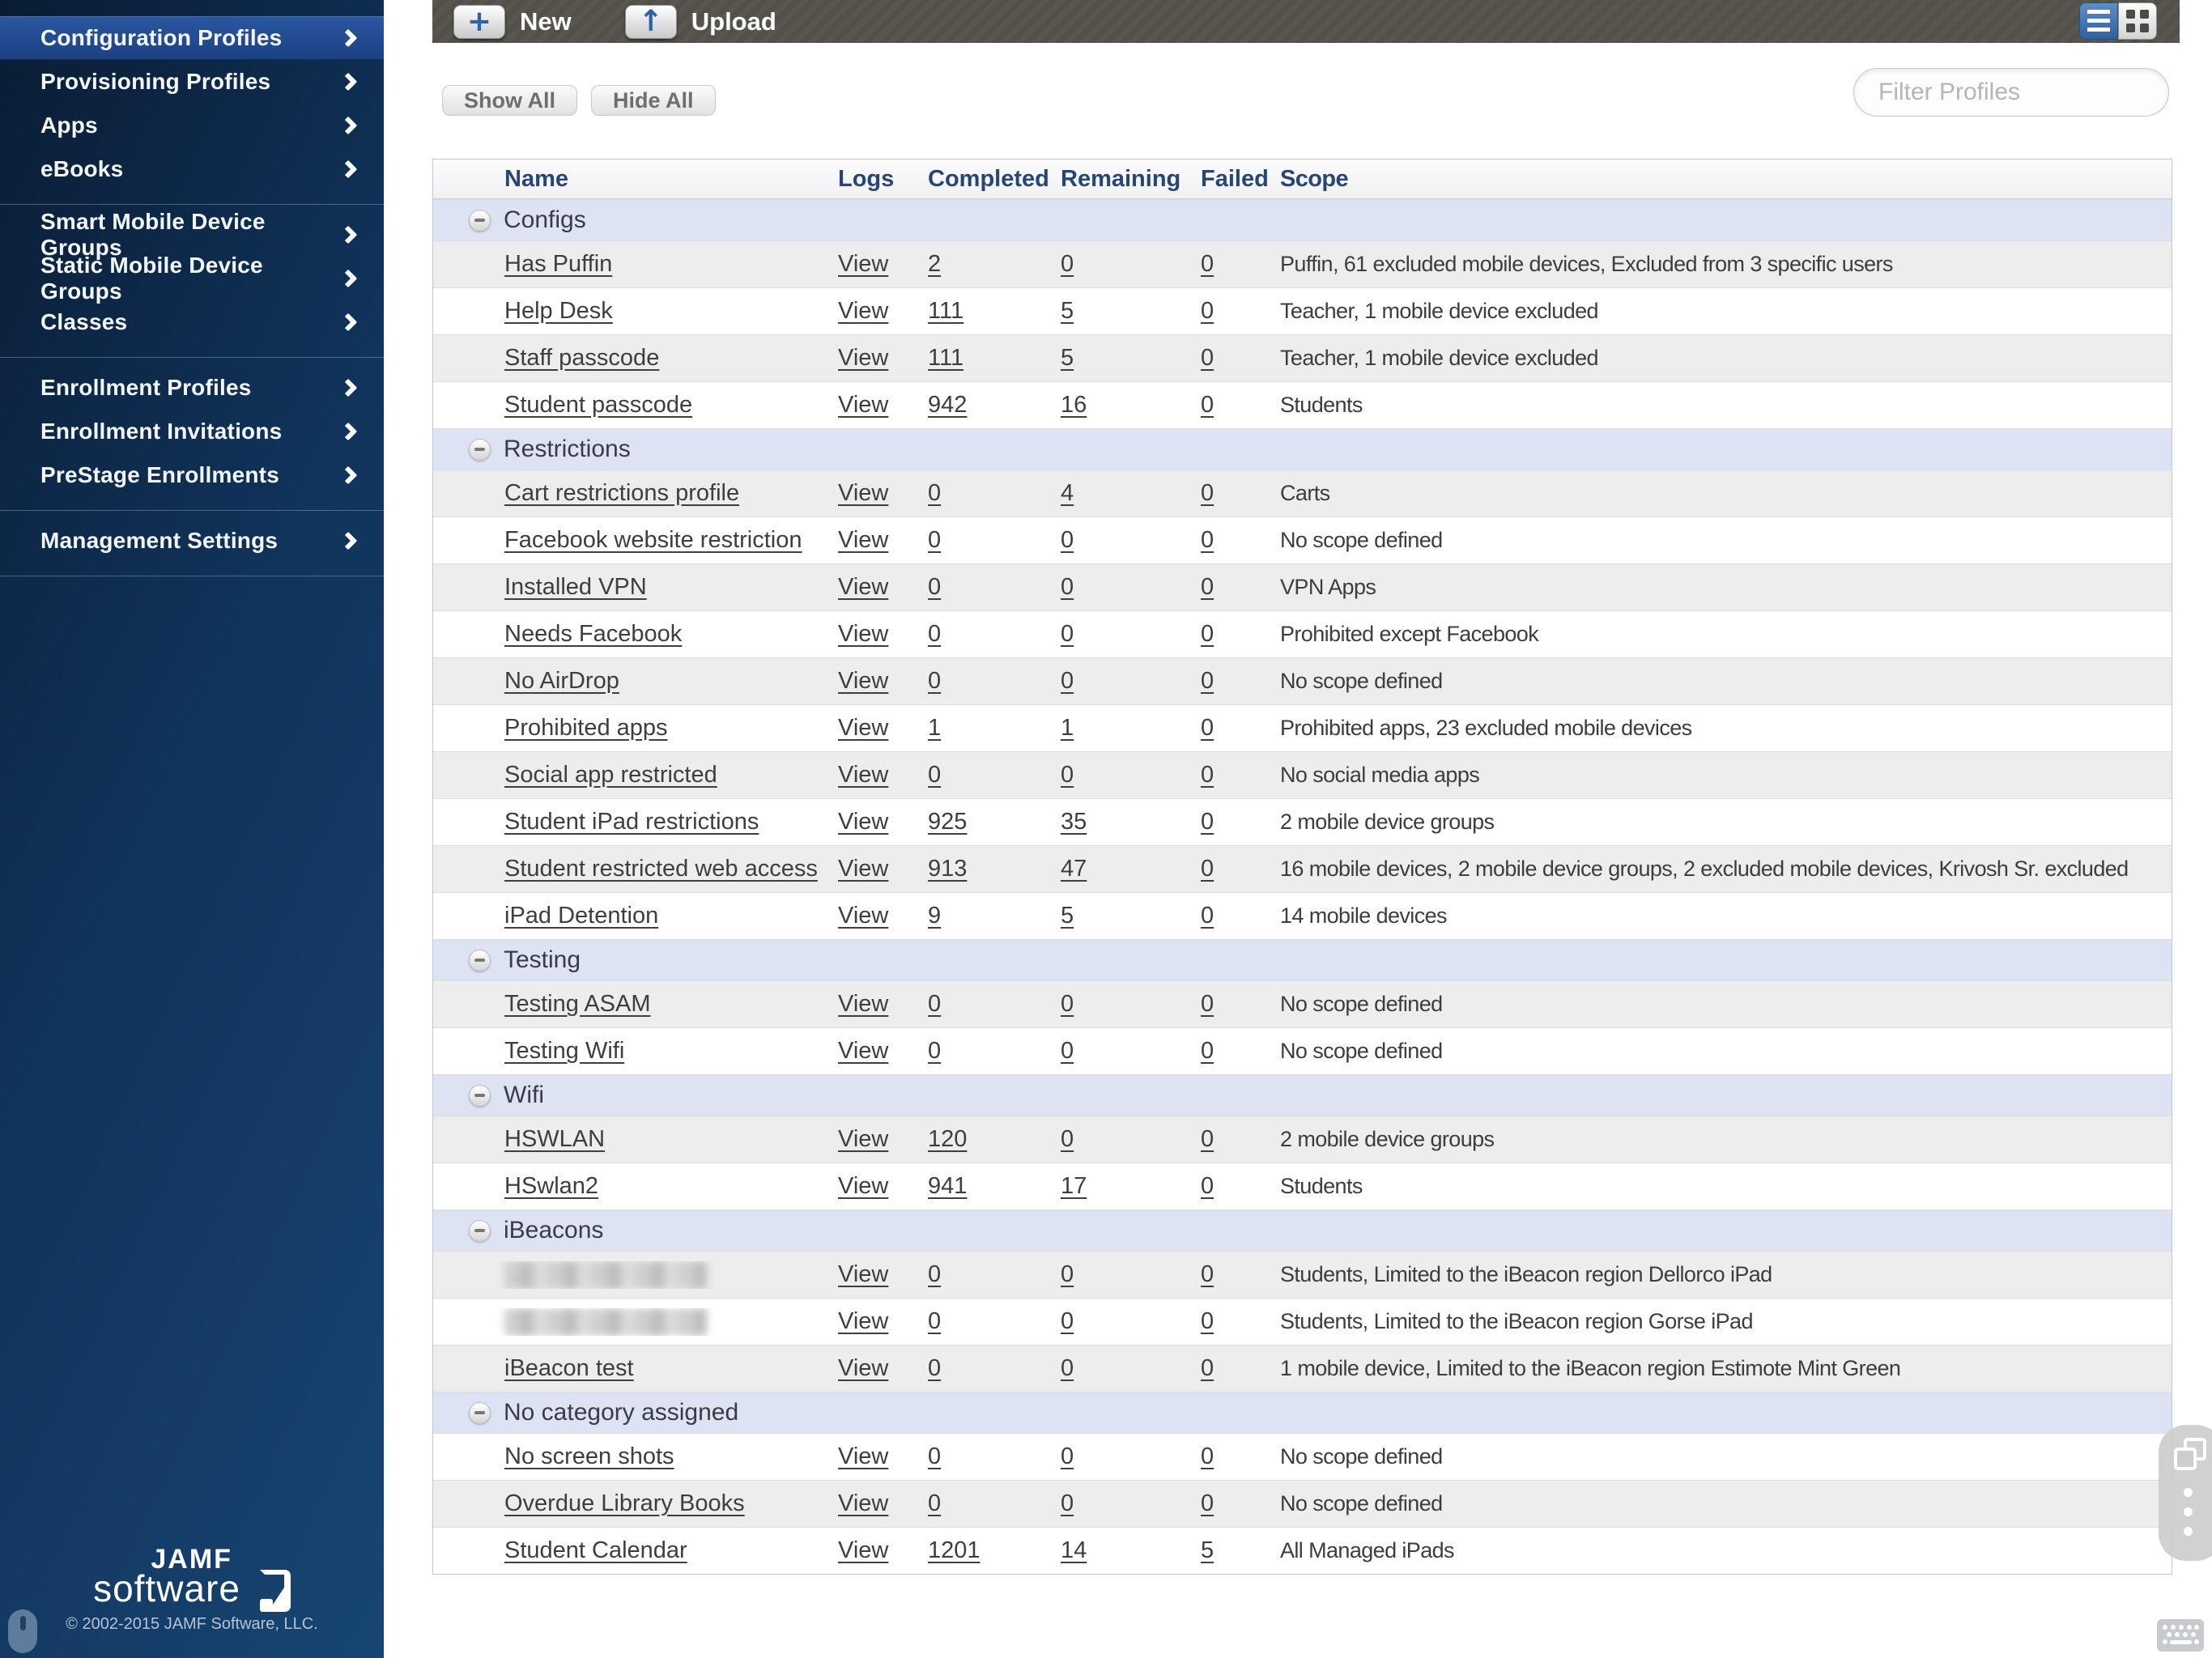 This screenshot has height=1658, width=2212. What do you see at coordinates (1068, 728) in the screenshot?
I see `remaining-count-link: 1` at bounding box center [1068, 728].